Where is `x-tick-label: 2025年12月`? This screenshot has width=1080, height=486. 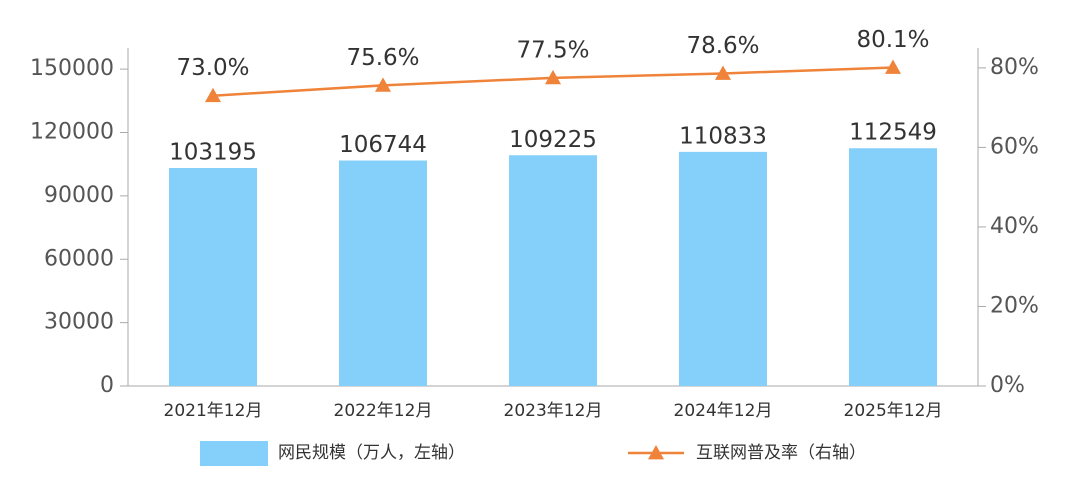
x-tick-label: 2025年12月 is located at coordinates (893, 411).